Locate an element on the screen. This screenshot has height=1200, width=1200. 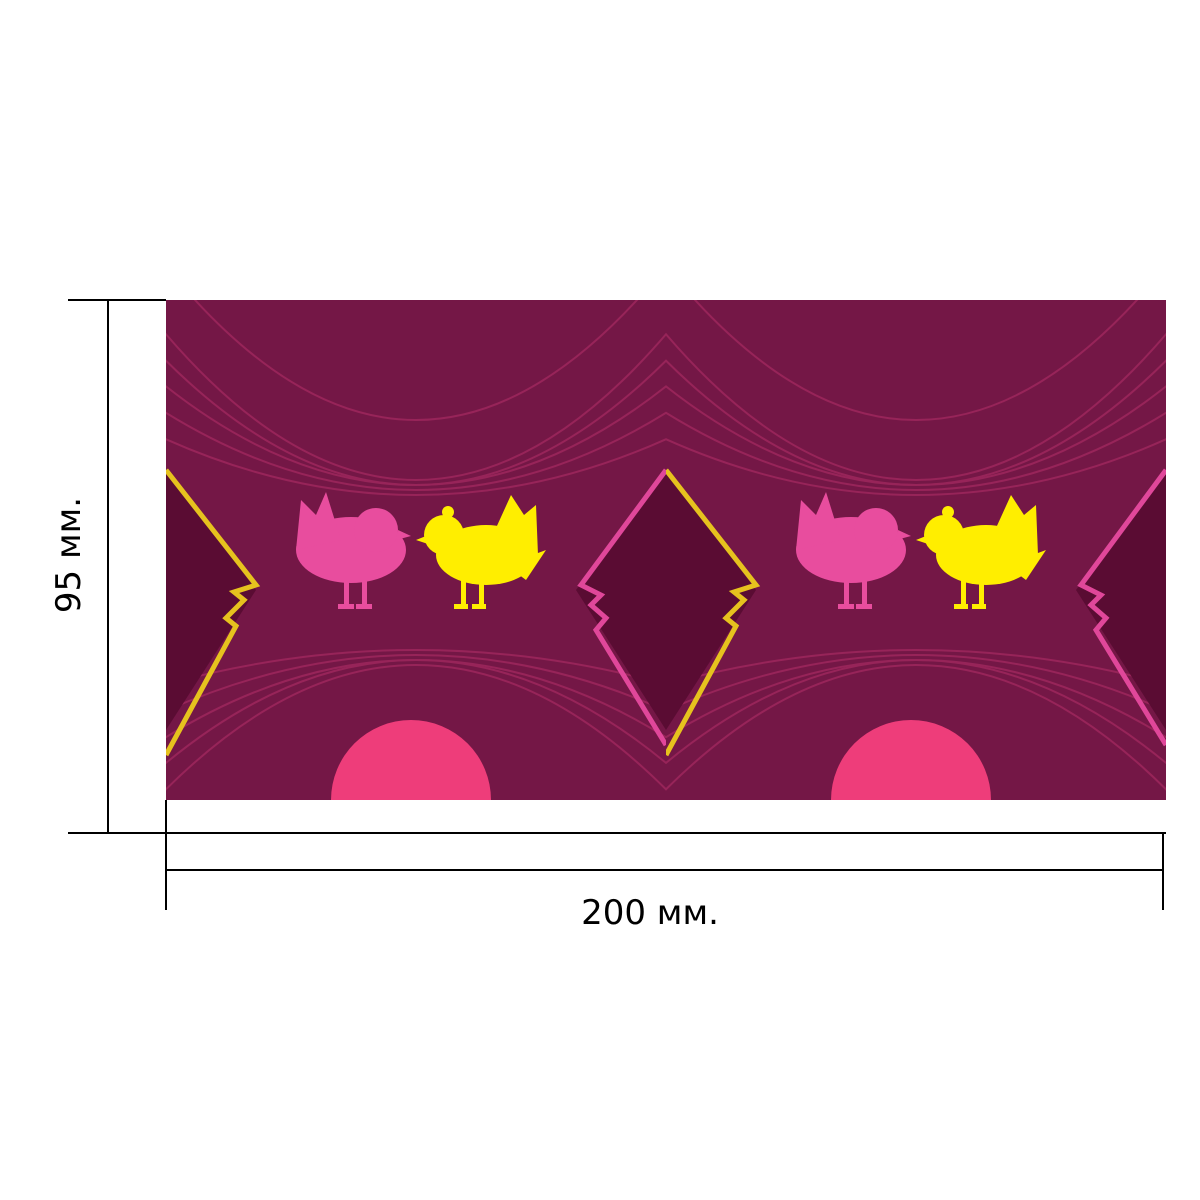
height-label: 95 мм. is located at coordinates (69, 555).